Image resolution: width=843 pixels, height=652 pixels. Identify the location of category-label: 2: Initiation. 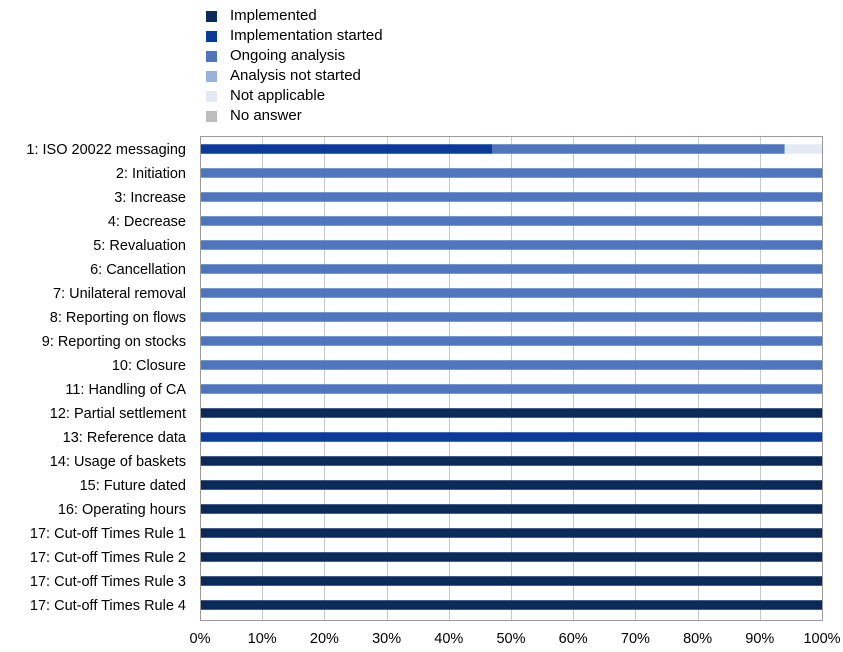
(151, 174).